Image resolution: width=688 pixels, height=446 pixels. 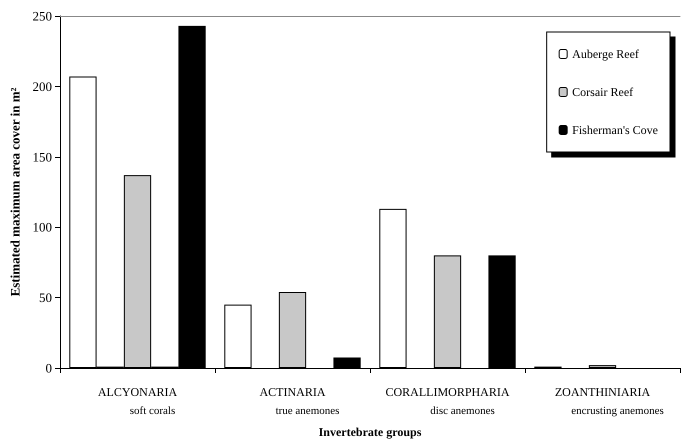 I want to click on y-tick-label: 50, so click(x=45, y=298).